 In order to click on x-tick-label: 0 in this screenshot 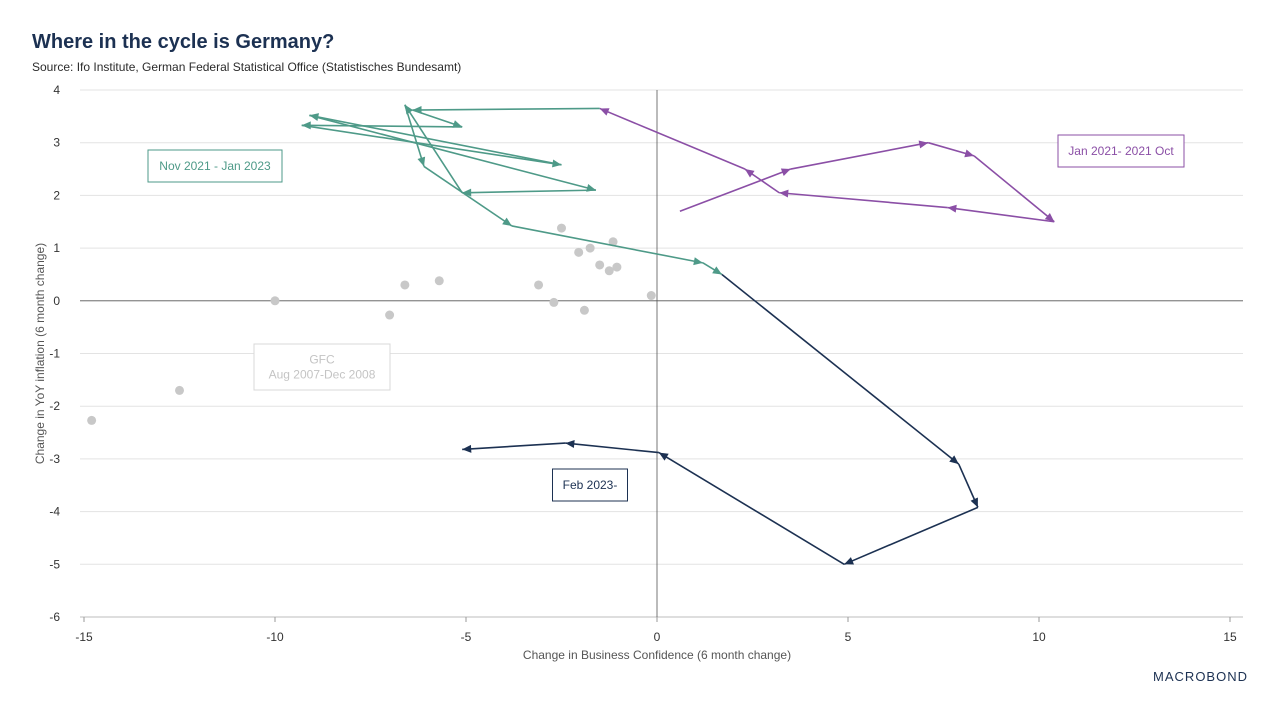, I will do `click(657, 637)`.